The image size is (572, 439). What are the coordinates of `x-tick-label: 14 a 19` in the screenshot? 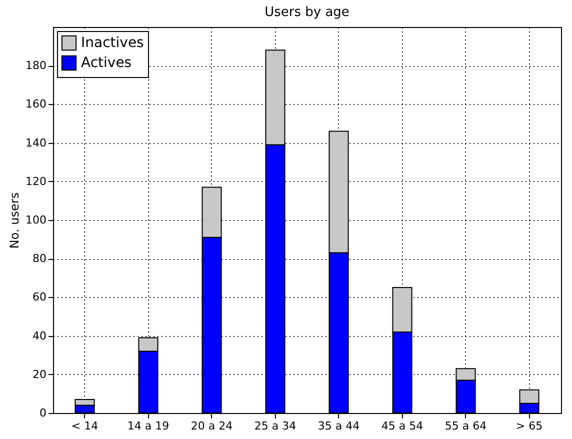 It's located at (148, 426).